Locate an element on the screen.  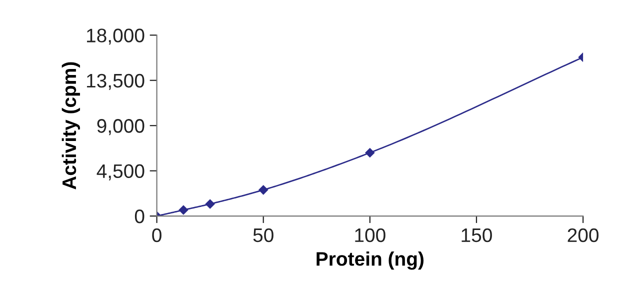
y-tick-label: 13,500 is located at coordinates (115, 82).